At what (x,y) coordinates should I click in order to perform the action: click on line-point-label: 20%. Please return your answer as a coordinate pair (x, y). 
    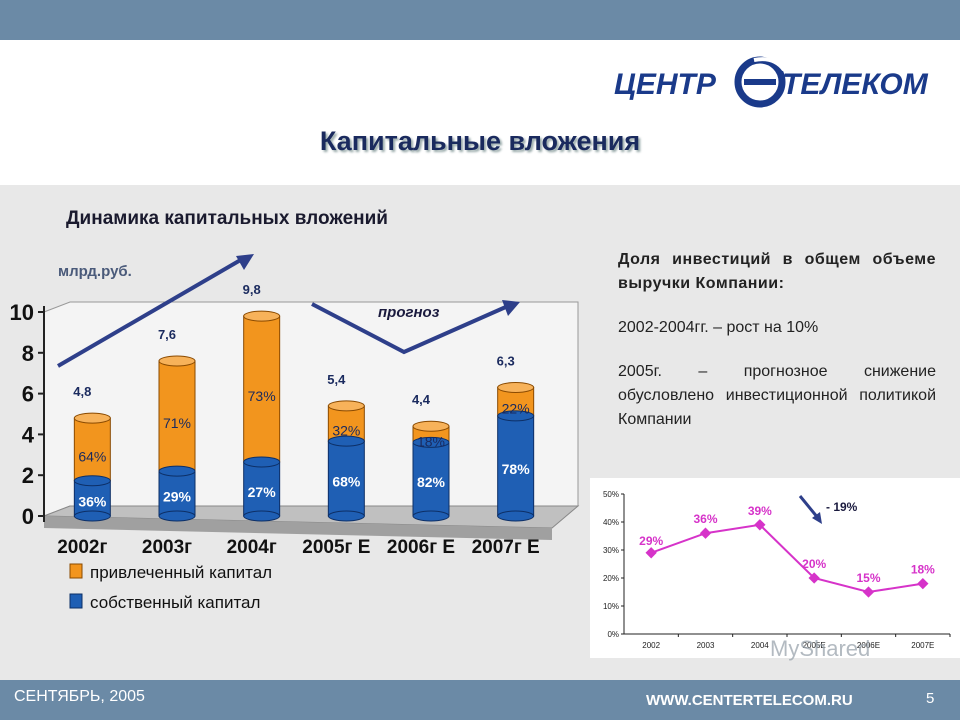
    Looking at the image, I should click on (814, 564).